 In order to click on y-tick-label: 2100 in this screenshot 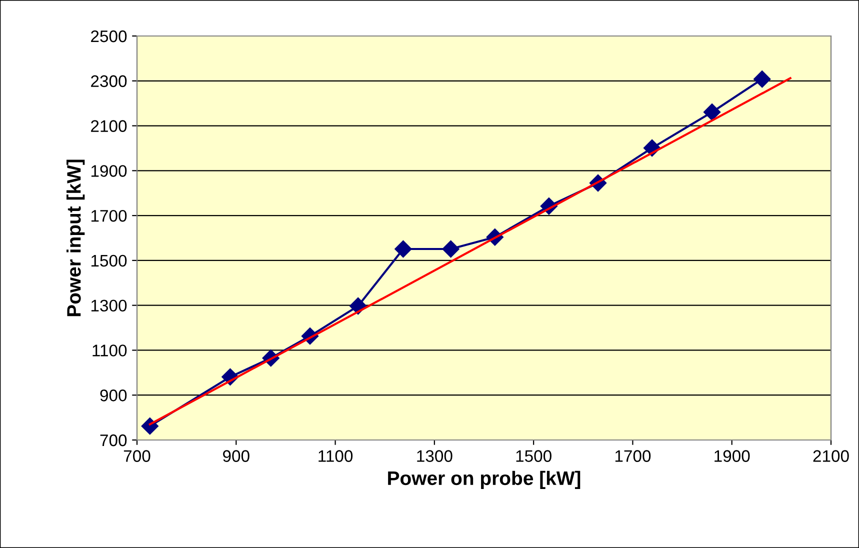, I will do `click(109, 126)`.